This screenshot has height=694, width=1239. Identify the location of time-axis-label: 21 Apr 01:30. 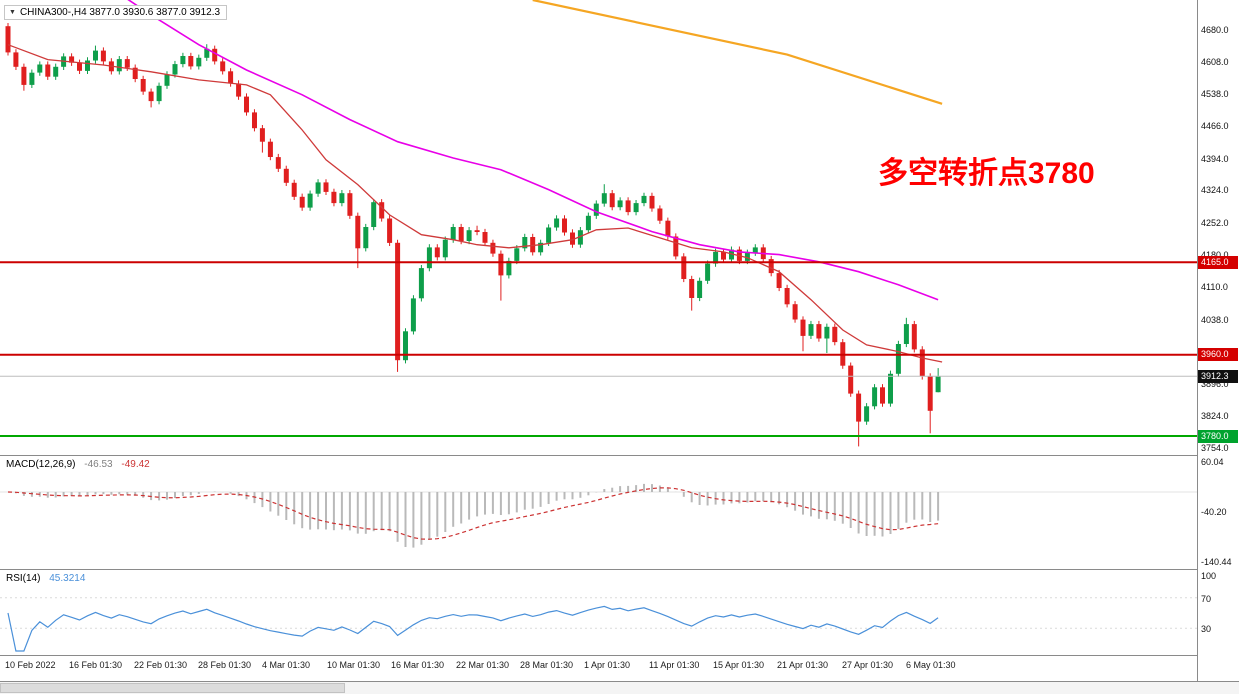
(803, 665).